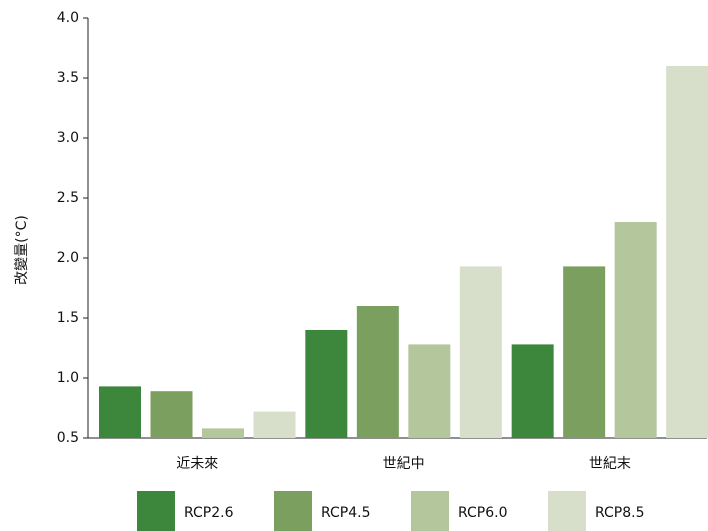 Image resolution: width=708 pixels, height=531 pixels. What do you see at coordinates (197, 464) in the screenshot?
I see `x-tick-label: 近未來` at bounding box center [197, 464].